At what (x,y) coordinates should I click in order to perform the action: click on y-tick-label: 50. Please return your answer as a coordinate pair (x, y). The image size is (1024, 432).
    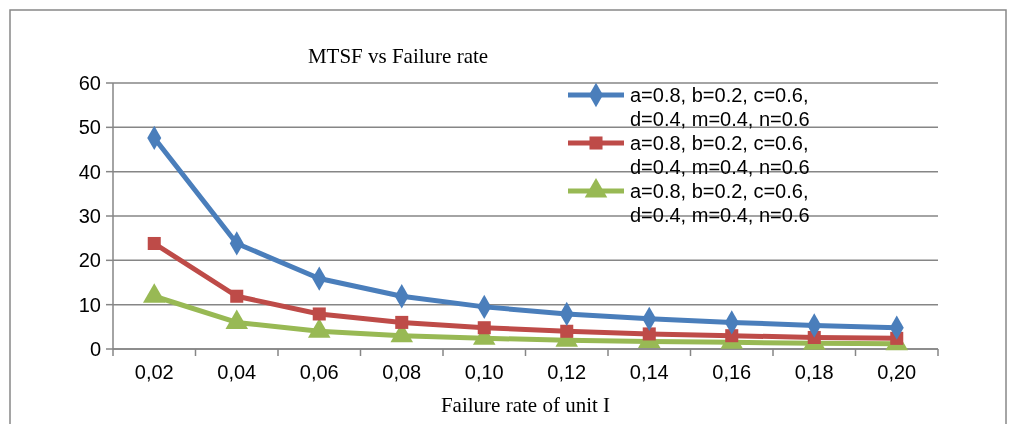
    Looking at the image, I should click on (89, 127).